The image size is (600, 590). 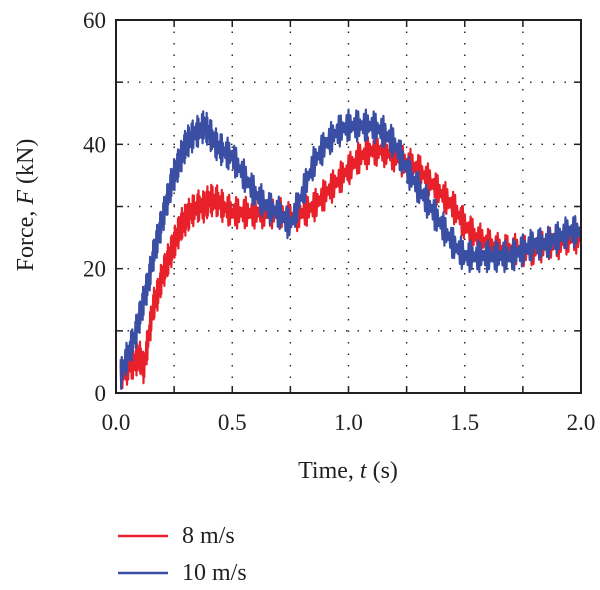 What do you see at coordinates (94, 144) in the screenshot?
I see `y-tick-label: 40` at bounding box center [94, 144].